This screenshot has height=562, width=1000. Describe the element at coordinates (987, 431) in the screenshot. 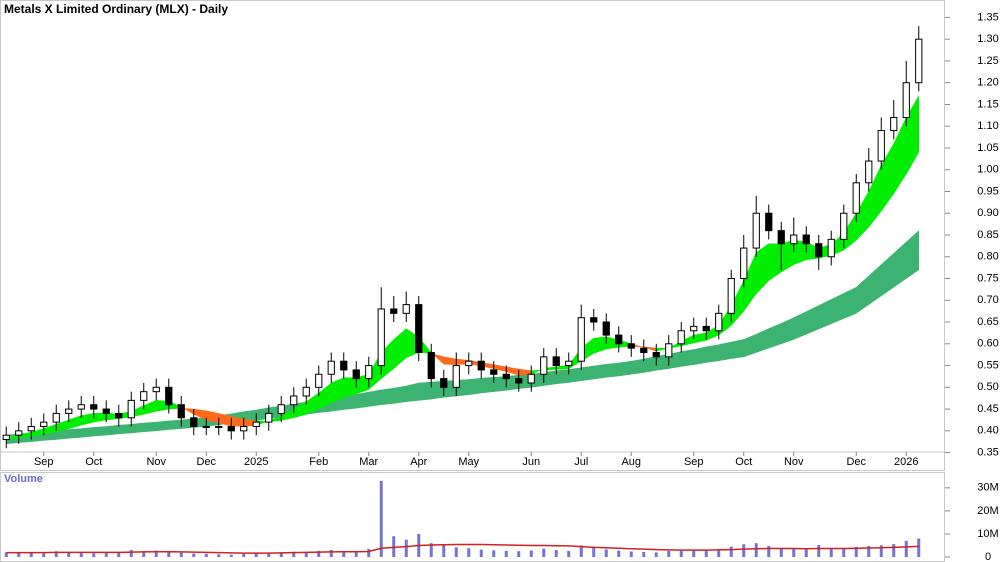

I see `y-tick-label: 0.40` at that location.